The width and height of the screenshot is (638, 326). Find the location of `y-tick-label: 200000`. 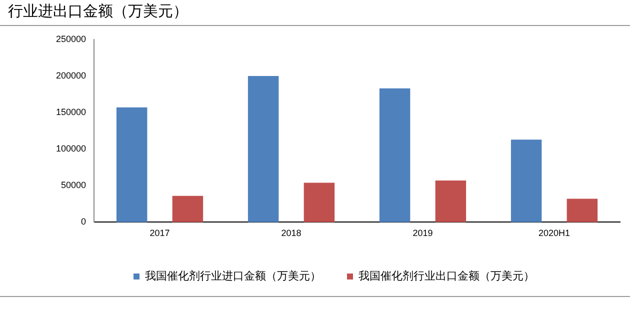

y-tick-label: 200000 is located at coordinates (71, 75).